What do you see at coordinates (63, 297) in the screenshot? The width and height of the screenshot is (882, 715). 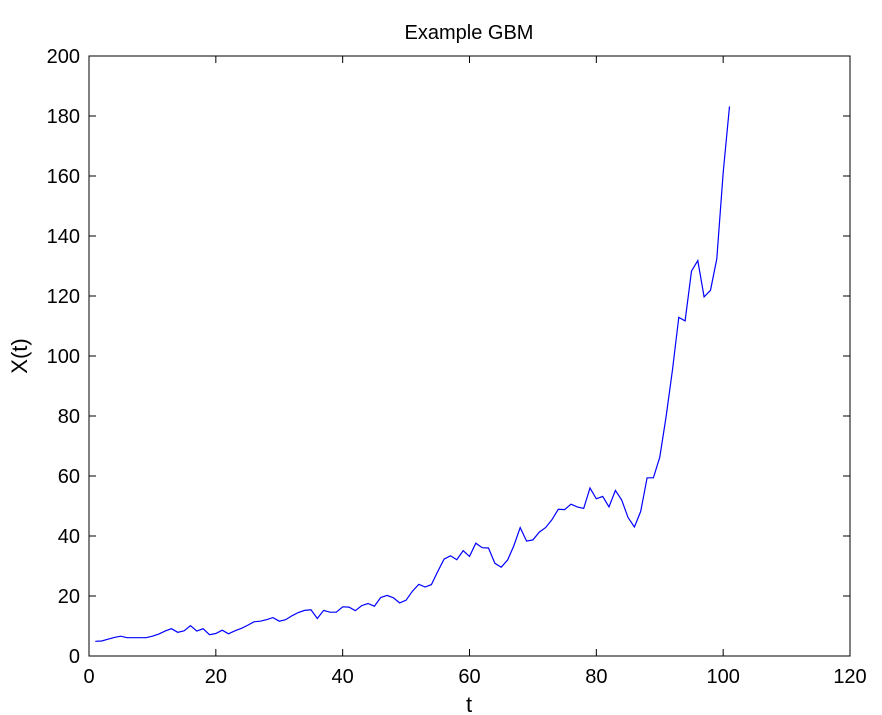 I see `y-tick-label: 120` at bounding box center [63, 297].